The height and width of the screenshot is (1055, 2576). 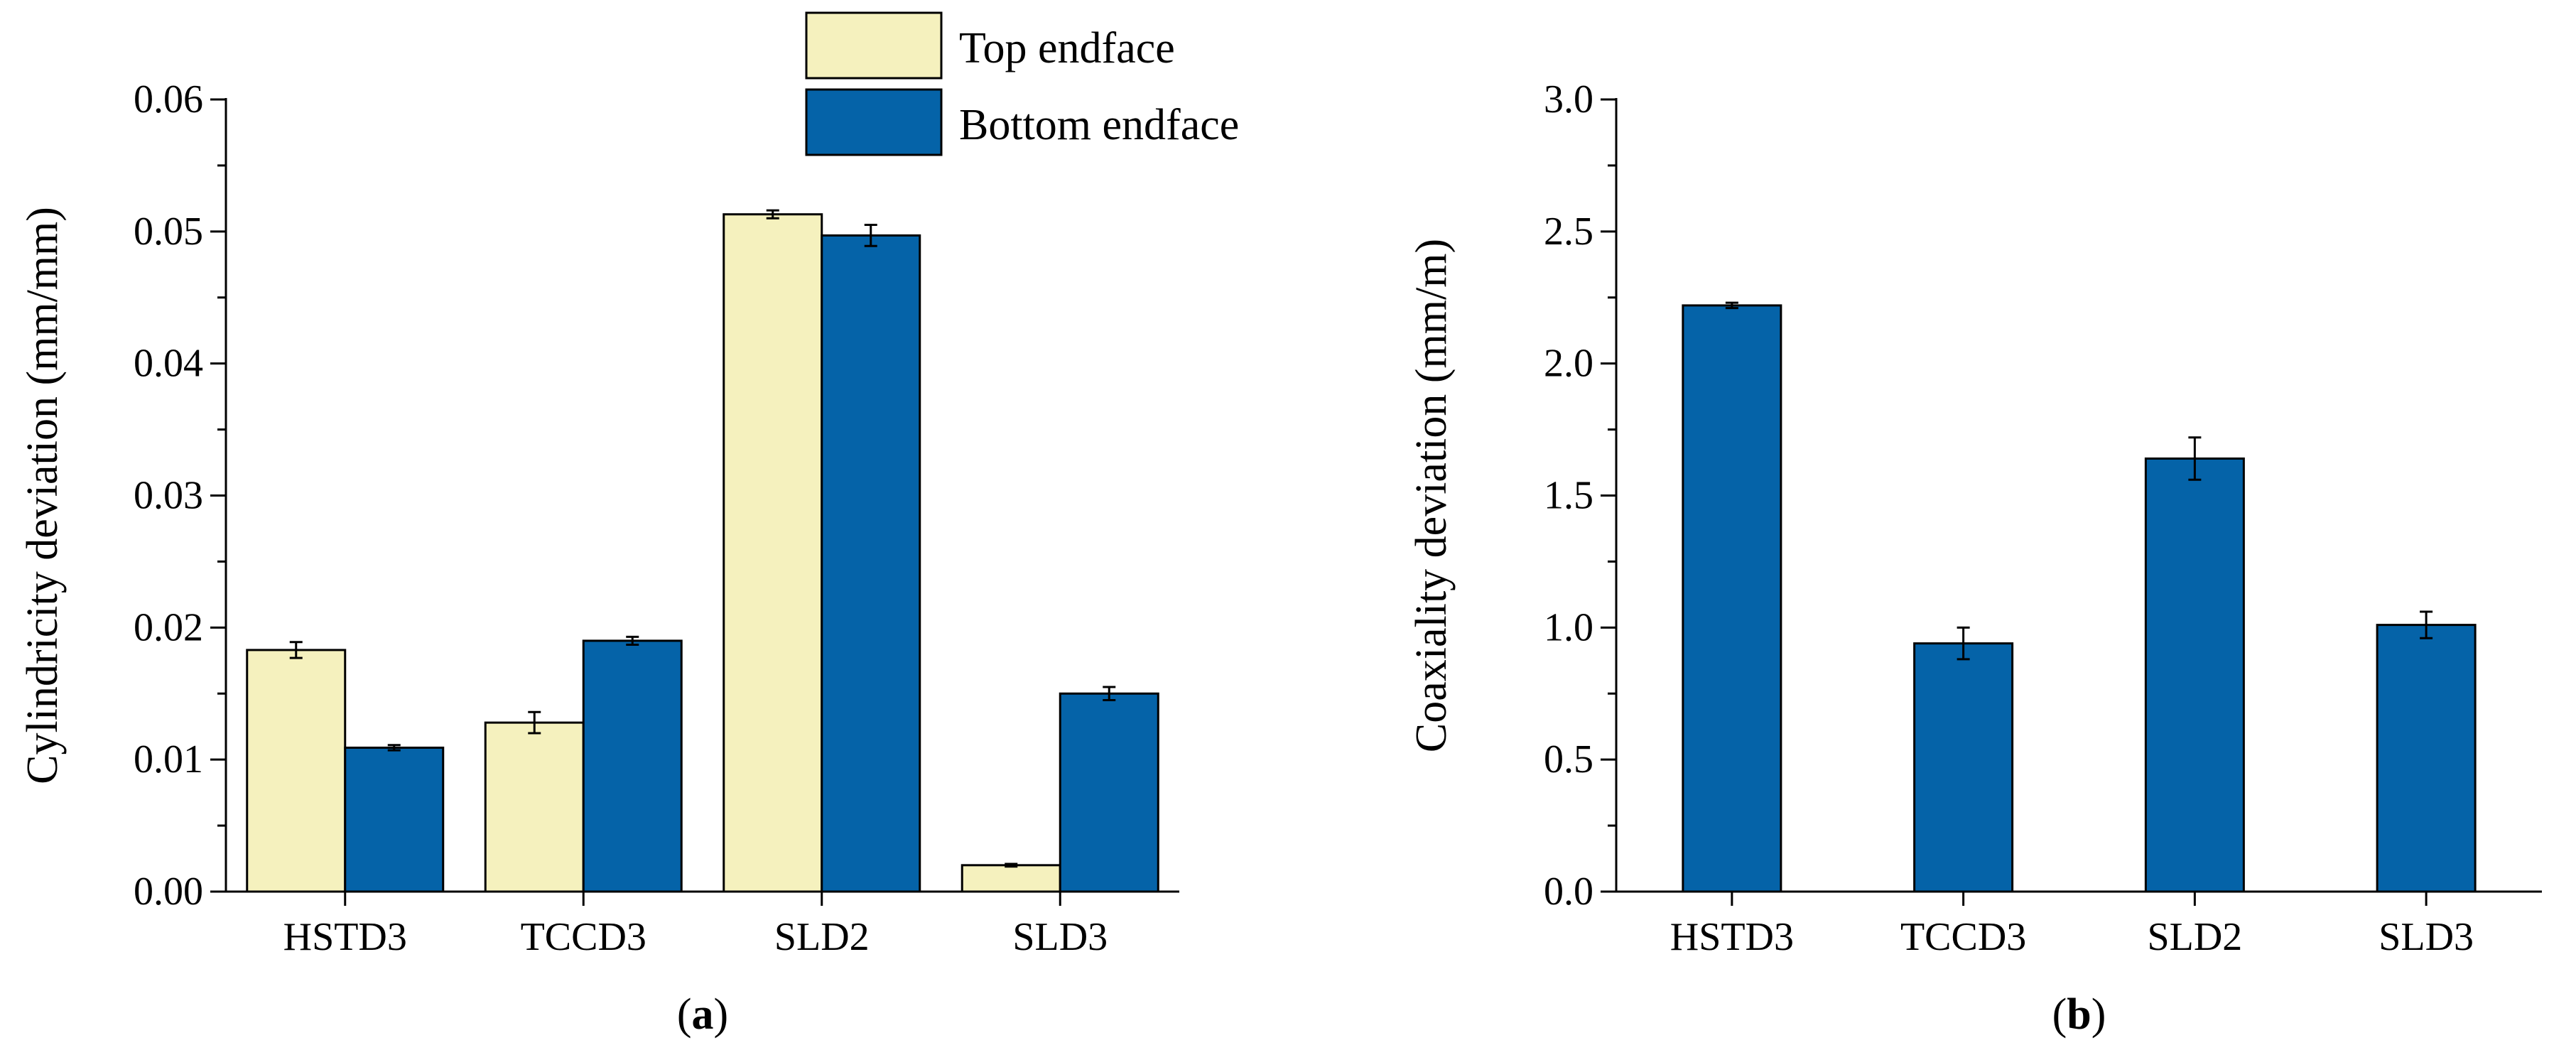 What do you see at coordinates (1431, 495) in the screenshot?
I see `chart-b-y-axis-title: Coaxiality deviation (mm/m)` at bounding box center [1431, 495].